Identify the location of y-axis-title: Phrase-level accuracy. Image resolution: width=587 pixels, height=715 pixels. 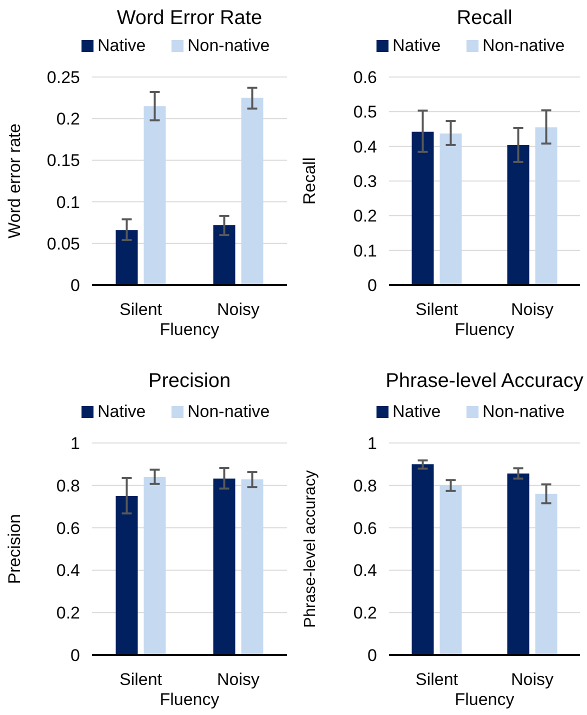
(310, 549).